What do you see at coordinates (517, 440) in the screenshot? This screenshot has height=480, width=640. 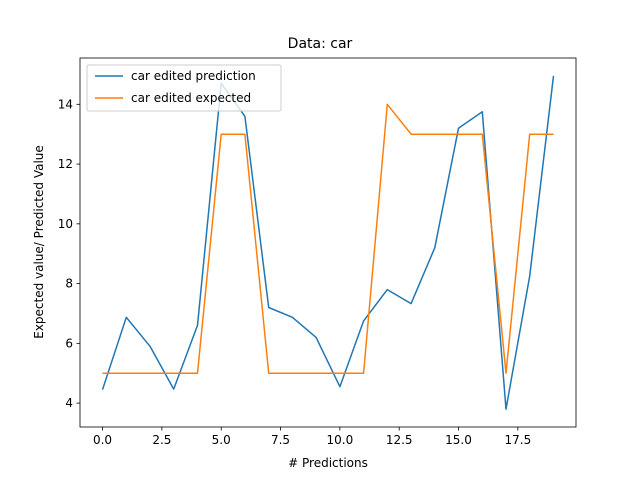 I see `x-tick-label: 17.5` at bounding box center [517, 440].